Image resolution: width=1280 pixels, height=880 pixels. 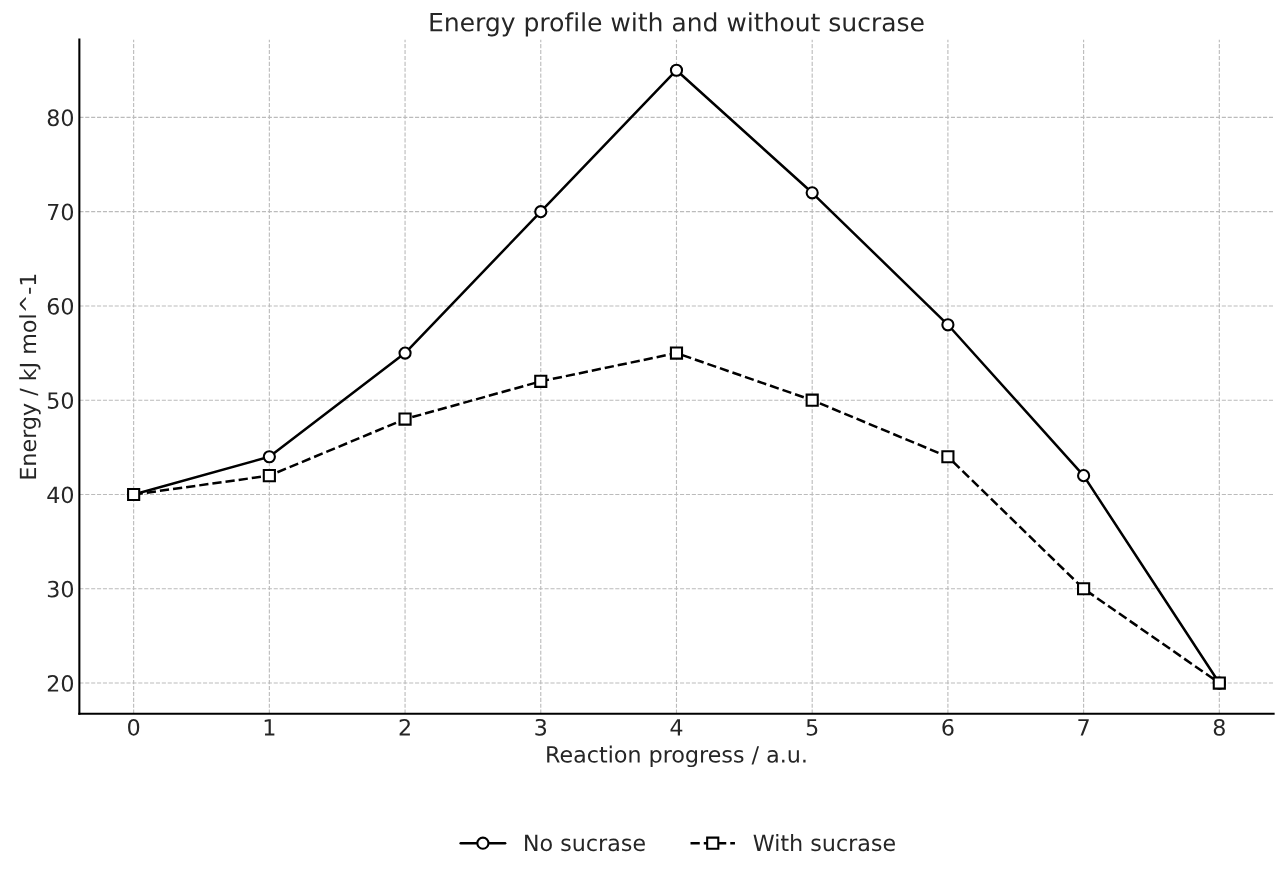 What do you see at coordinates (948, 727) in the screenshot?
I see `x-tick-label: 6` at bounding box center [948, 727].